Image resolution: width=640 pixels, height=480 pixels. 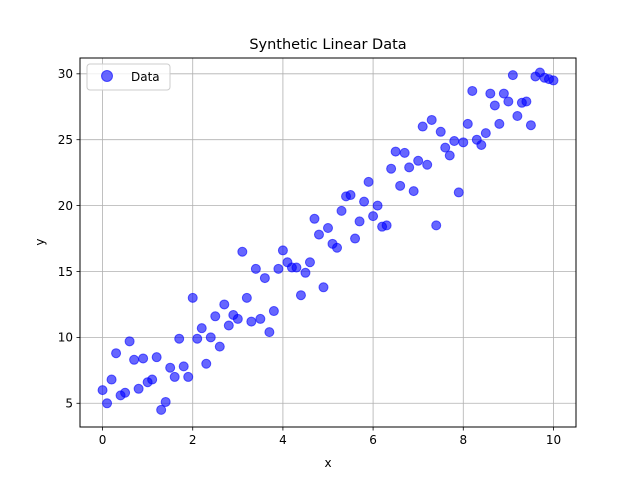 I want to click on y-tick-label: 15, so click(x=65, y=272).